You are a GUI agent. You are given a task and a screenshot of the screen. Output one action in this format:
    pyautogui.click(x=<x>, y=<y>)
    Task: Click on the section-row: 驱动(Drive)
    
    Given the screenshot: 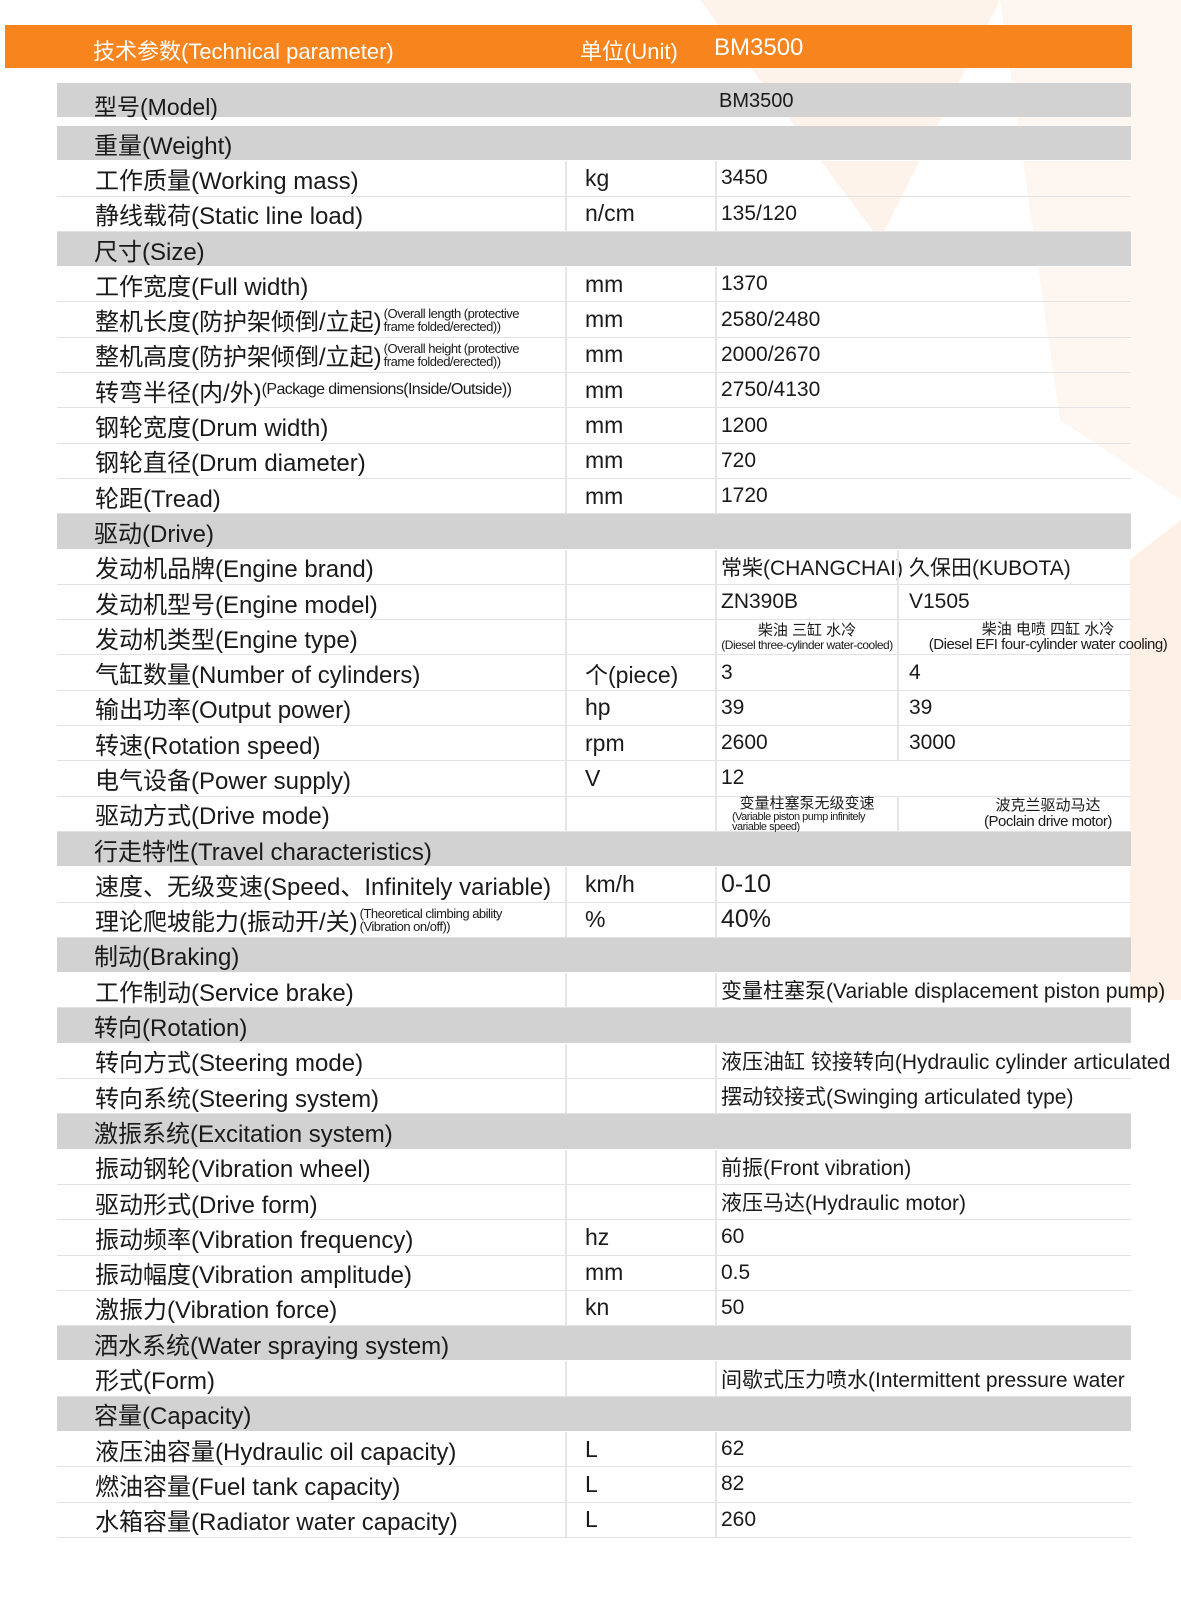 What is the action you would take?
    pyautogui.click(x=594, y=532)
    